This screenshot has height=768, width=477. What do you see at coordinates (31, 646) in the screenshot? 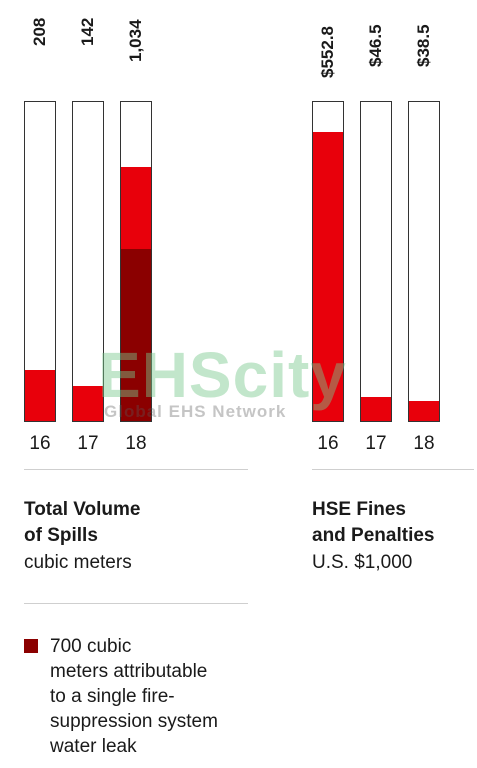
I see `legend-swatch` at bounding box center [31, 646].